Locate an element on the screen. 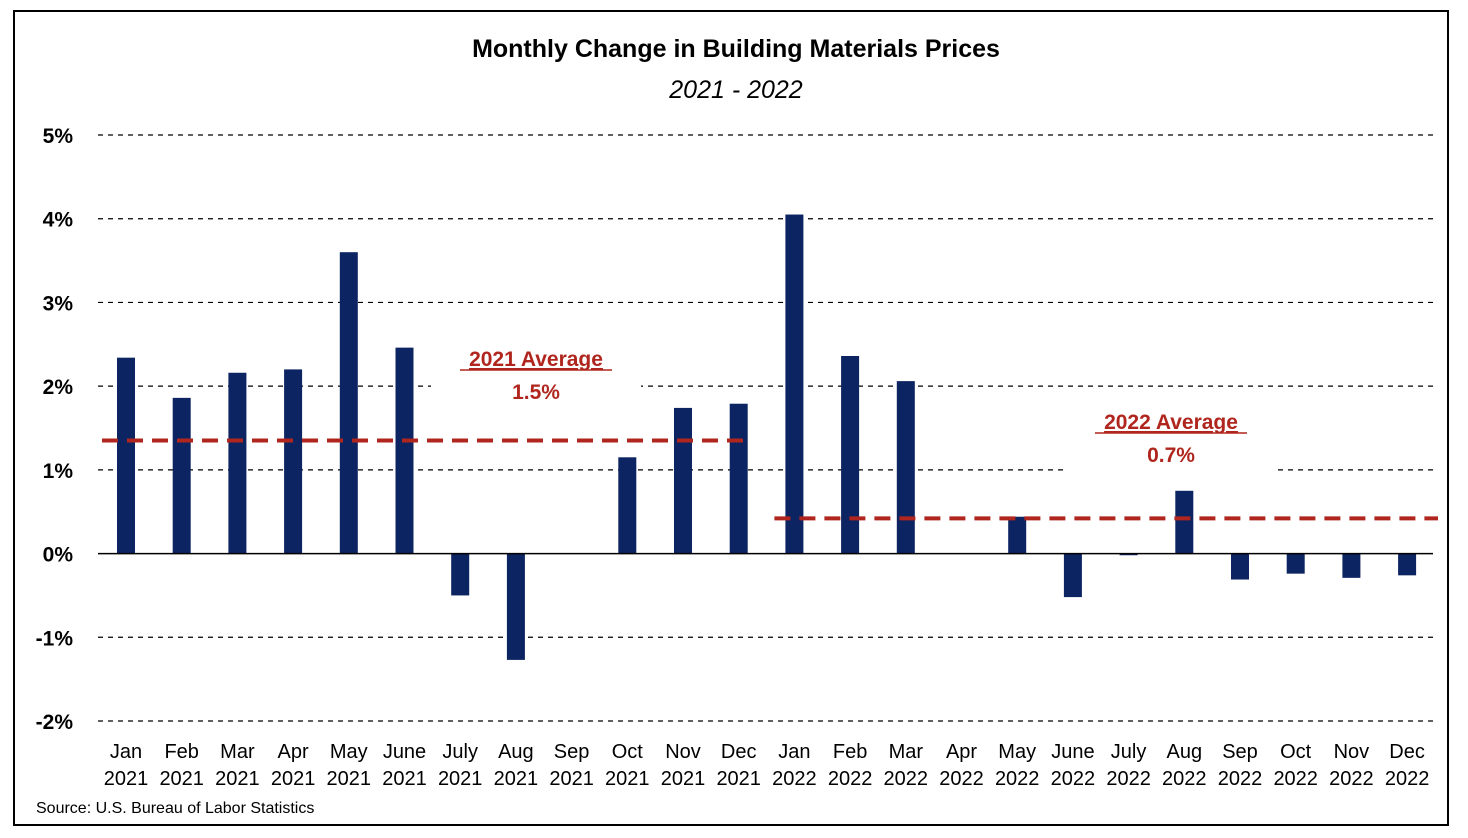 The width and height of the screenshot is (1468, 838). chart-subtitle: 2021 - 2022 is located at coordinates (735, 90).